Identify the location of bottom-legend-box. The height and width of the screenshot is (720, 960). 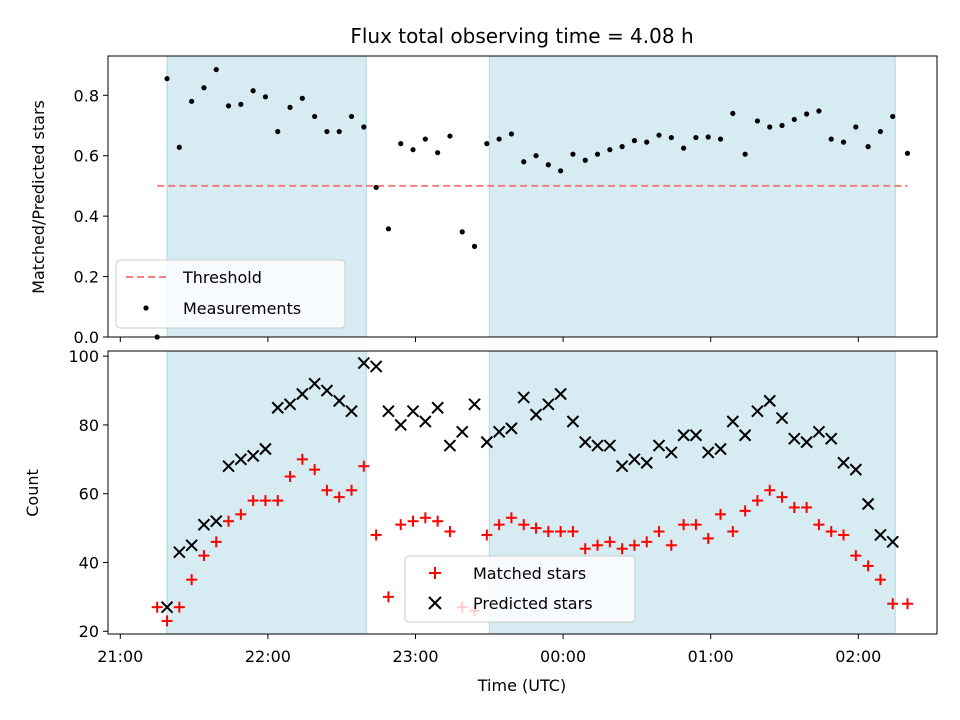
(520, 589).